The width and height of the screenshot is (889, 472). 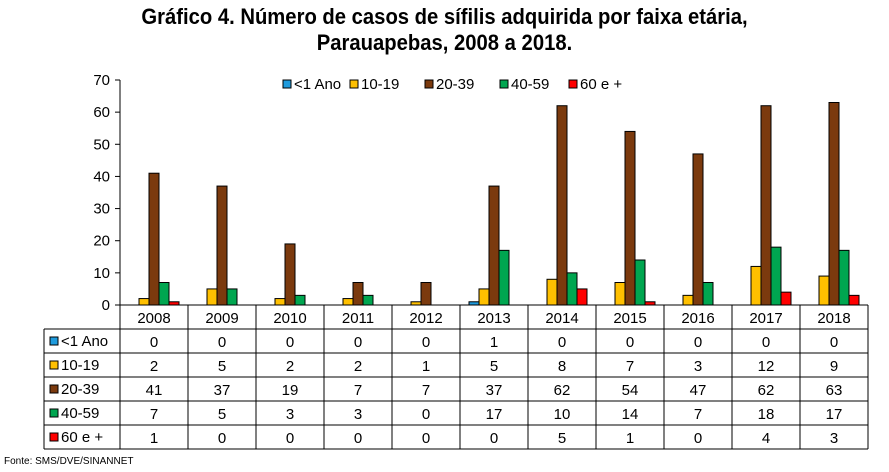 I want to click on bar-10-19-2009, so click(x=212, y=297).